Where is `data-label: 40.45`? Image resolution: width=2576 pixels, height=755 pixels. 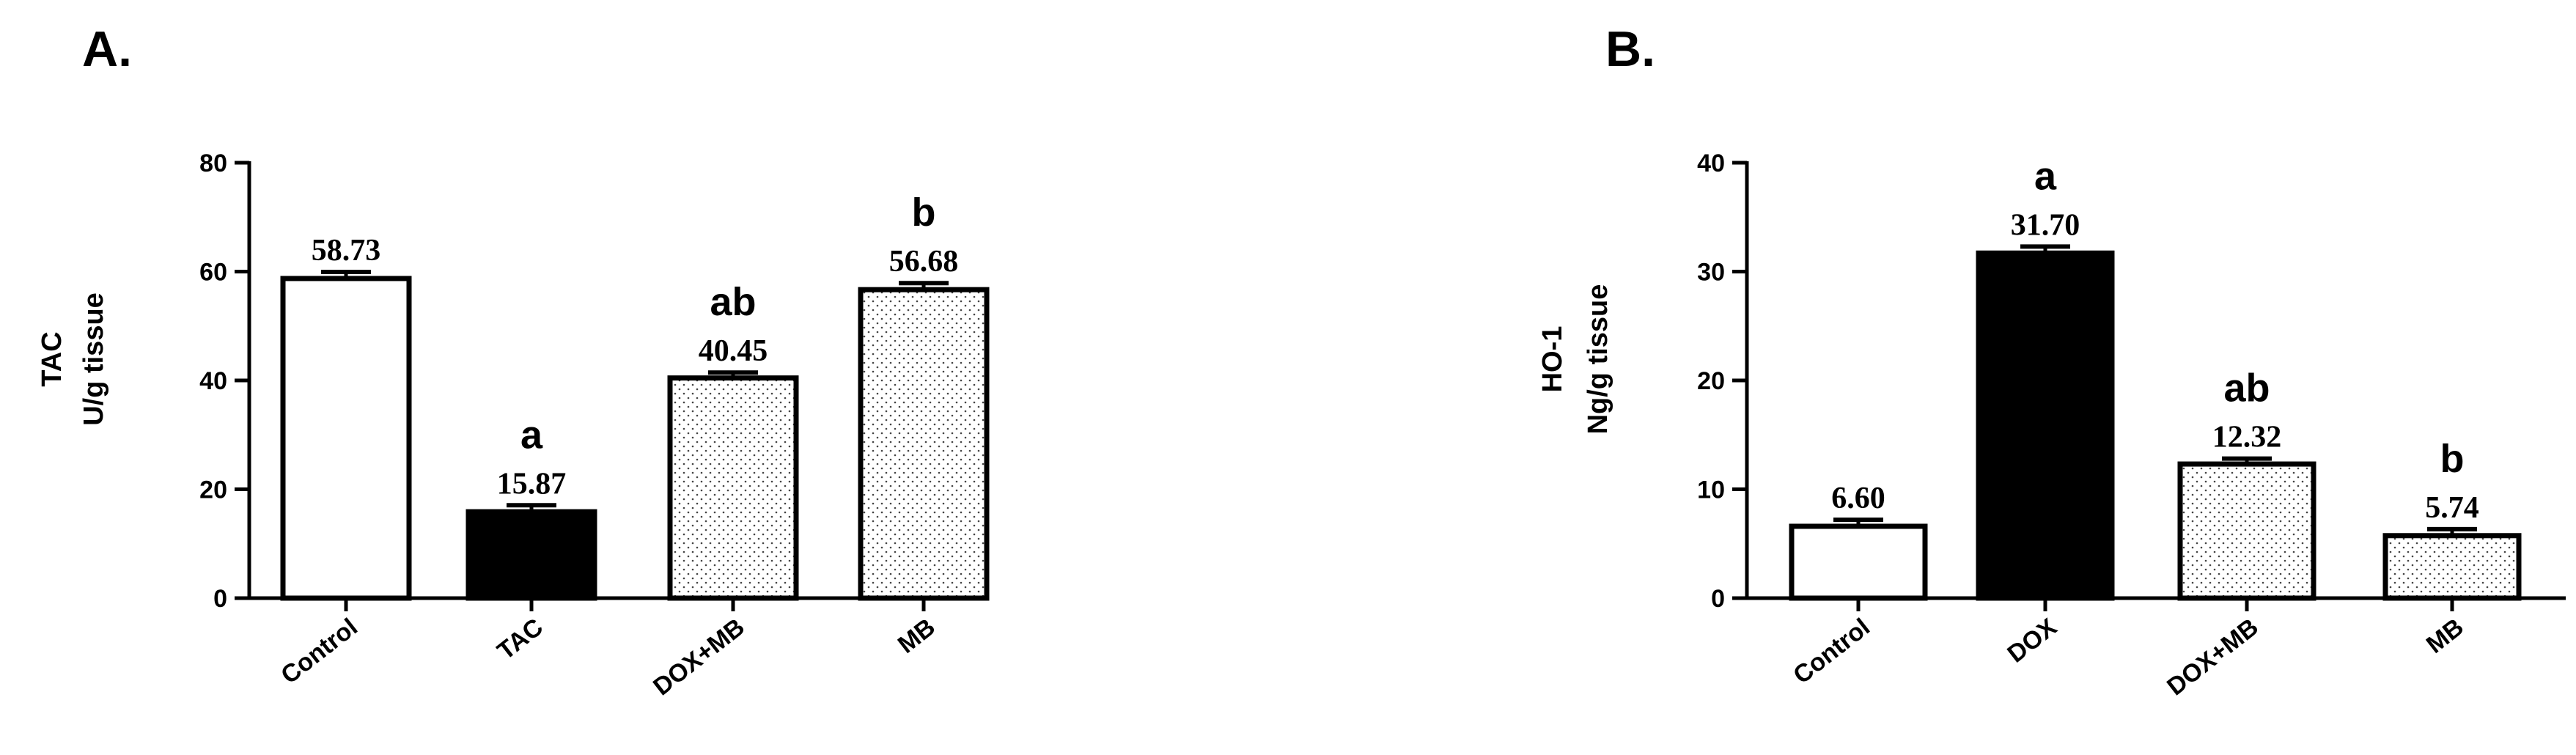 data-label: 40.45 is located at coordinates (733, 351).